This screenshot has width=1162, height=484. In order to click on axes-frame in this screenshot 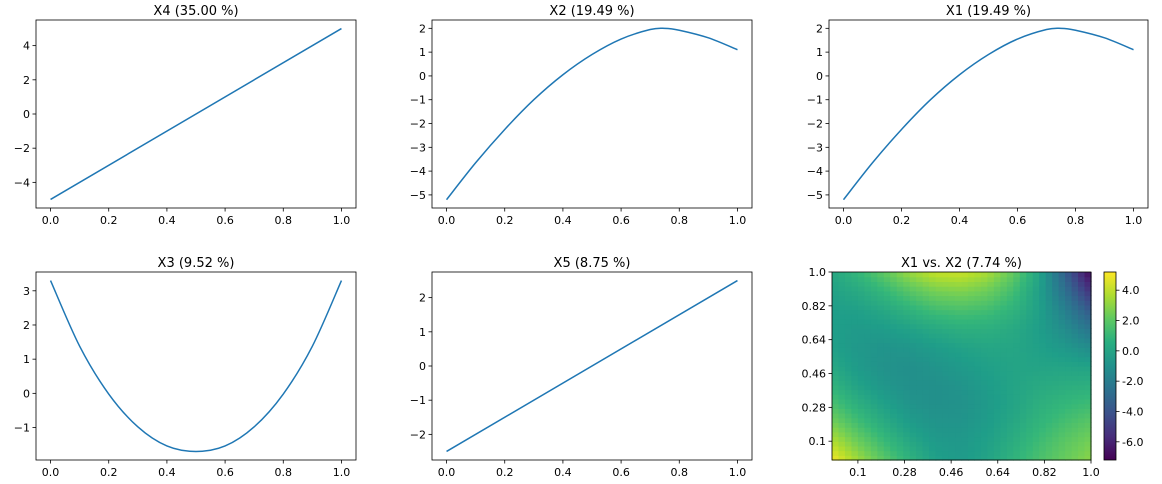, I will do `click(961, 366)`.